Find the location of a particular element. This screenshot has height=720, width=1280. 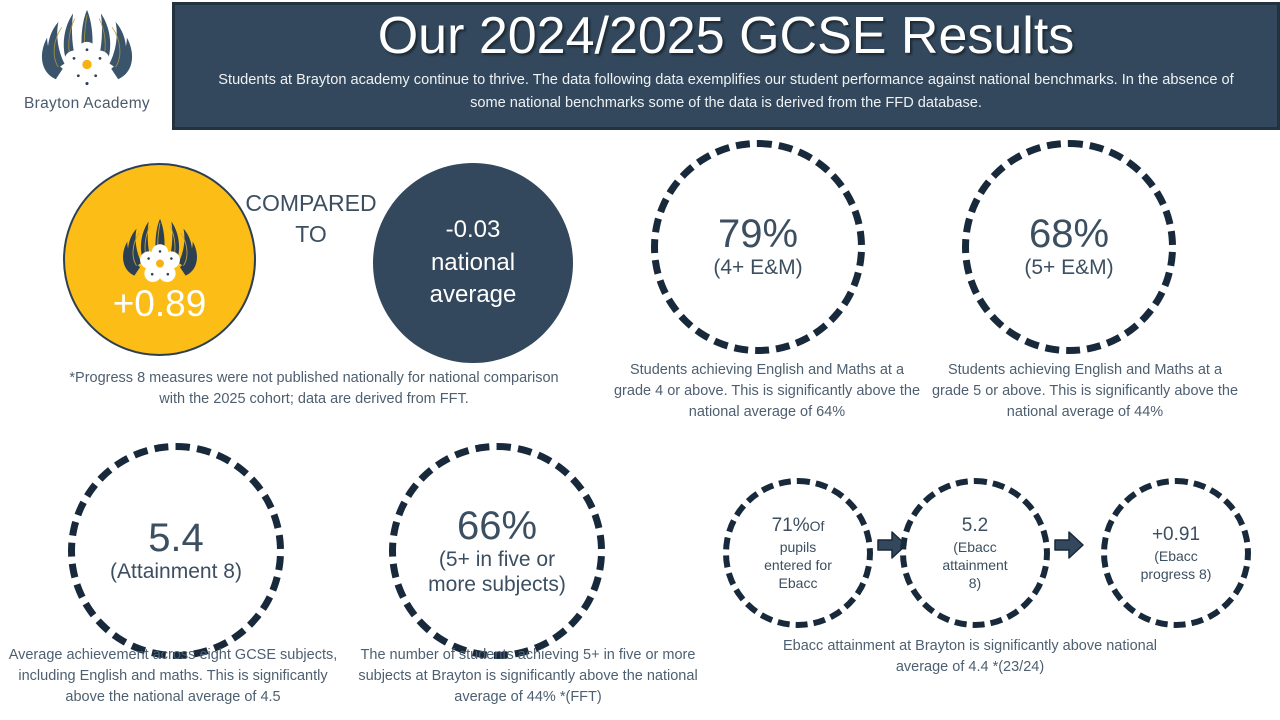

ebacc-entry-line4: Ebacc is located at coordinates (798, 582).